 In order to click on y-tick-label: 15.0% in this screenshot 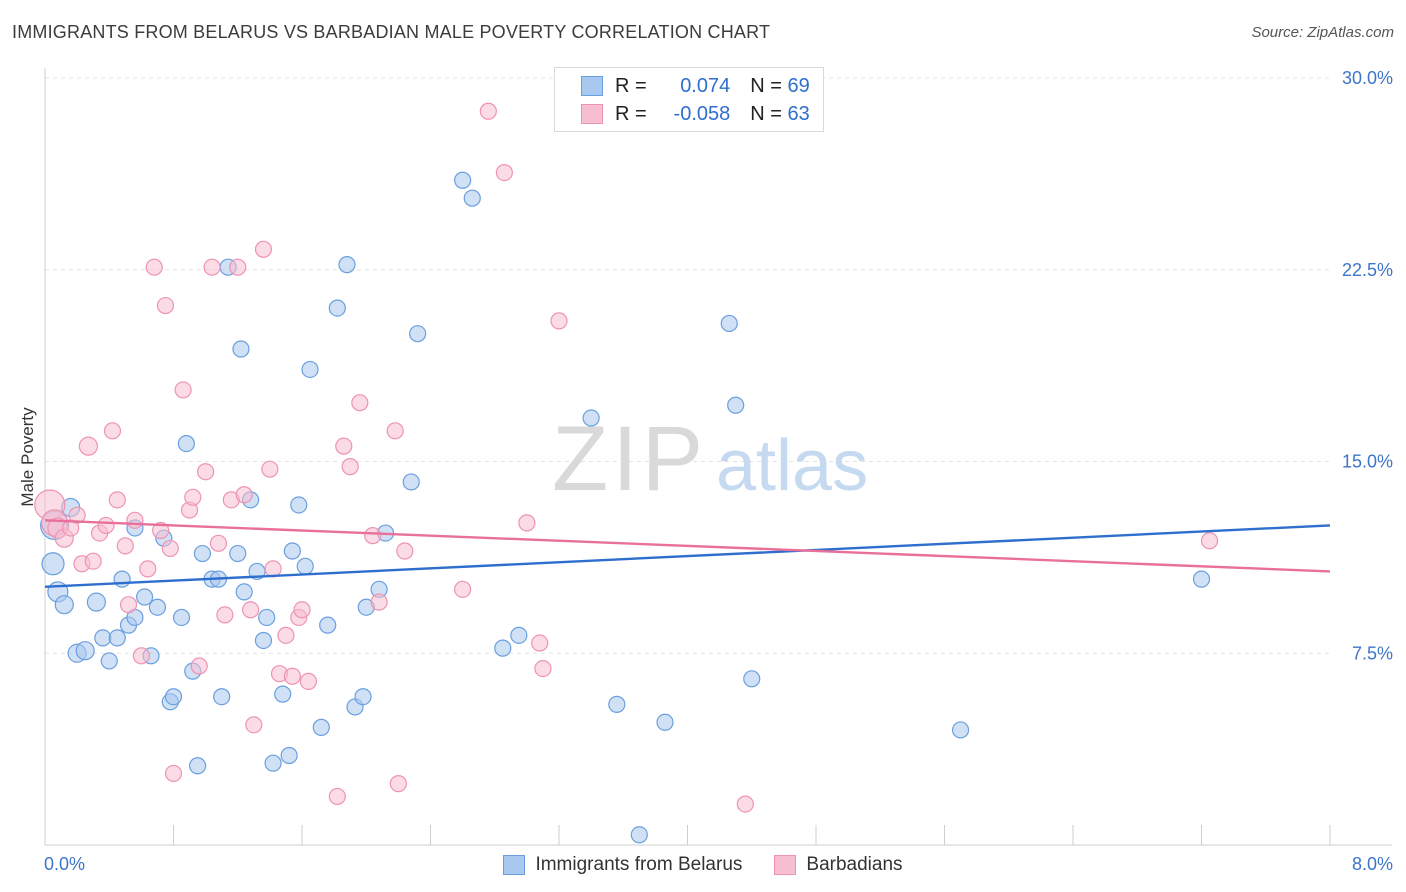, I will do `click(1367, 462)`.